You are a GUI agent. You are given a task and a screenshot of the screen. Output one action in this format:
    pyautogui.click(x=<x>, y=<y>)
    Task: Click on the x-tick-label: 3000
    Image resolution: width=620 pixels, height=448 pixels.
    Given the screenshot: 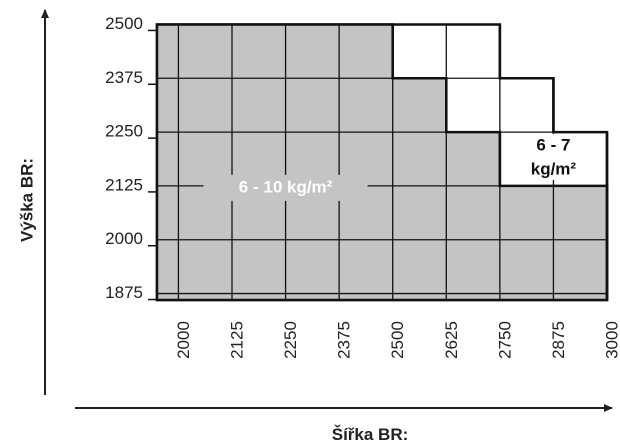 What is the action you would take?
    pyautogui.click(x=611, y=340)
    